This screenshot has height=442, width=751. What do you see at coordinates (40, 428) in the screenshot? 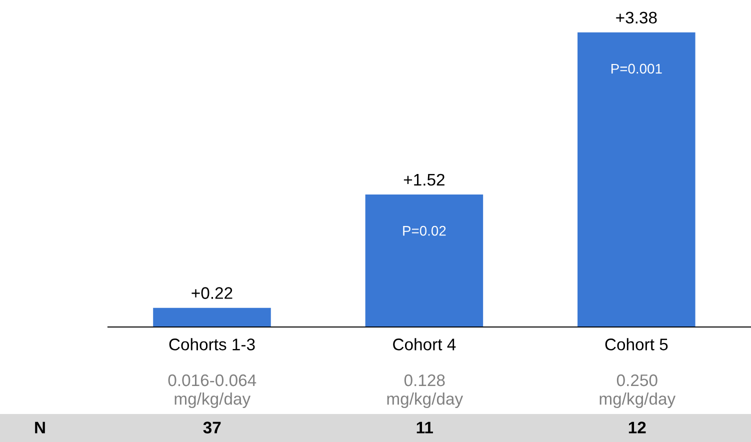
I see `text: N` at bounding box center [40, 428].